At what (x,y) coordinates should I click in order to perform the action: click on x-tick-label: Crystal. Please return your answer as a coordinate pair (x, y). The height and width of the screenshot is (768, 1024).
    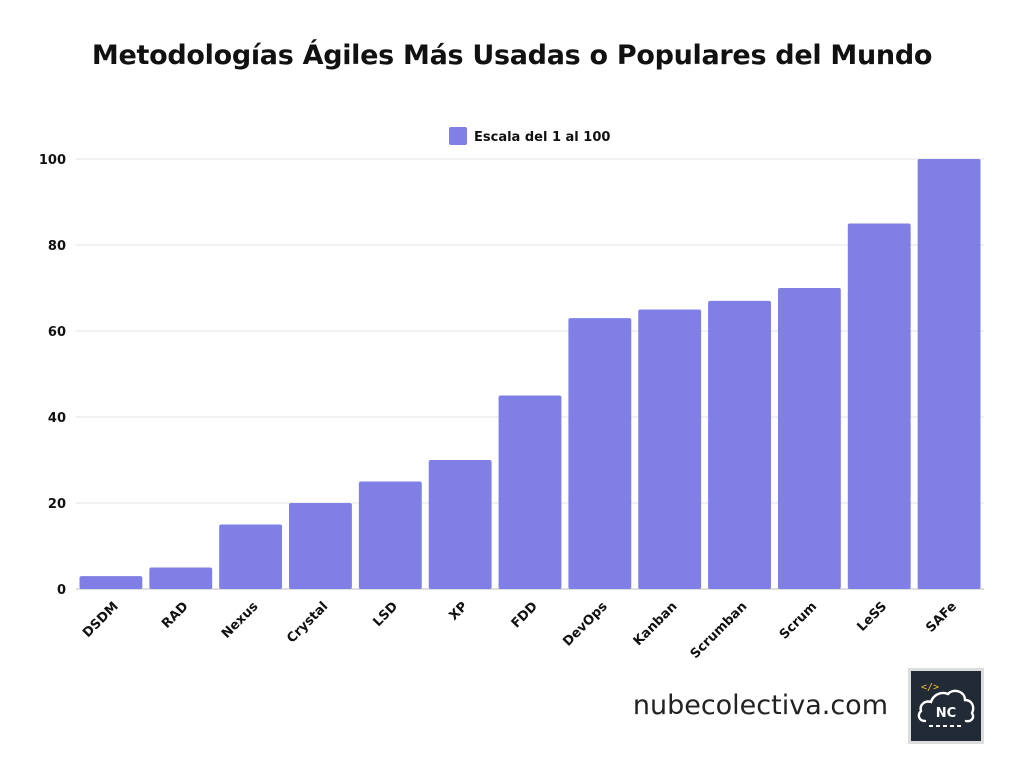
    Looking at the image, I should click on (307, 622).